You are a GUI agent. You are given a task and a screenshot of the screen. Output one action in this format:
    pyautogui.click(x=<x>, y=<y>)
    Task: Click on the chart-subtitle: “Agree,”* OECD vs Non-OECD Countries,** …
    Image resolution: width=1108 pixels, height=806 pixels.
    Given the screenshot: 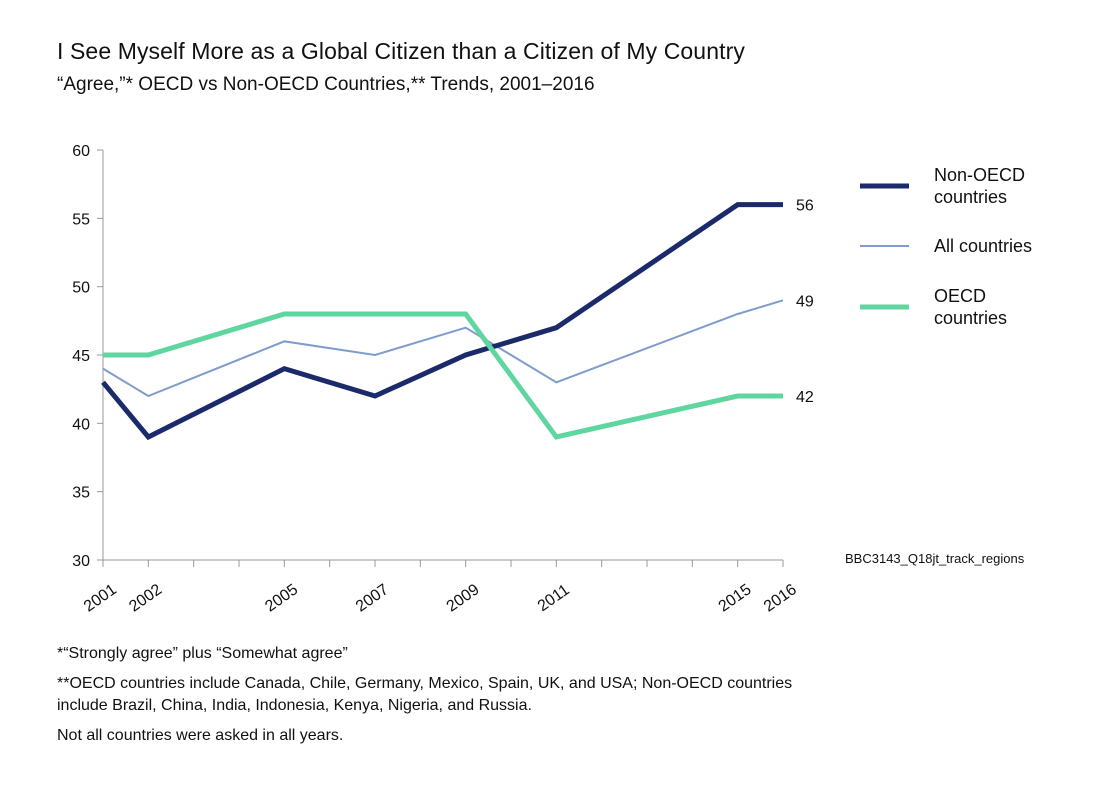 What is the action you would take?
    pyautogui.click(x=326, y=84)
    